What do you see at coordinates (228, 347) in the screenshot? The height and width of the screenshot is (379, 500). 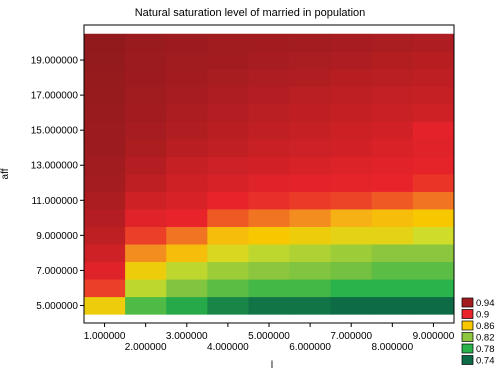 I see `x-tick-label: 4.000000` at bounding box center [228, 347].